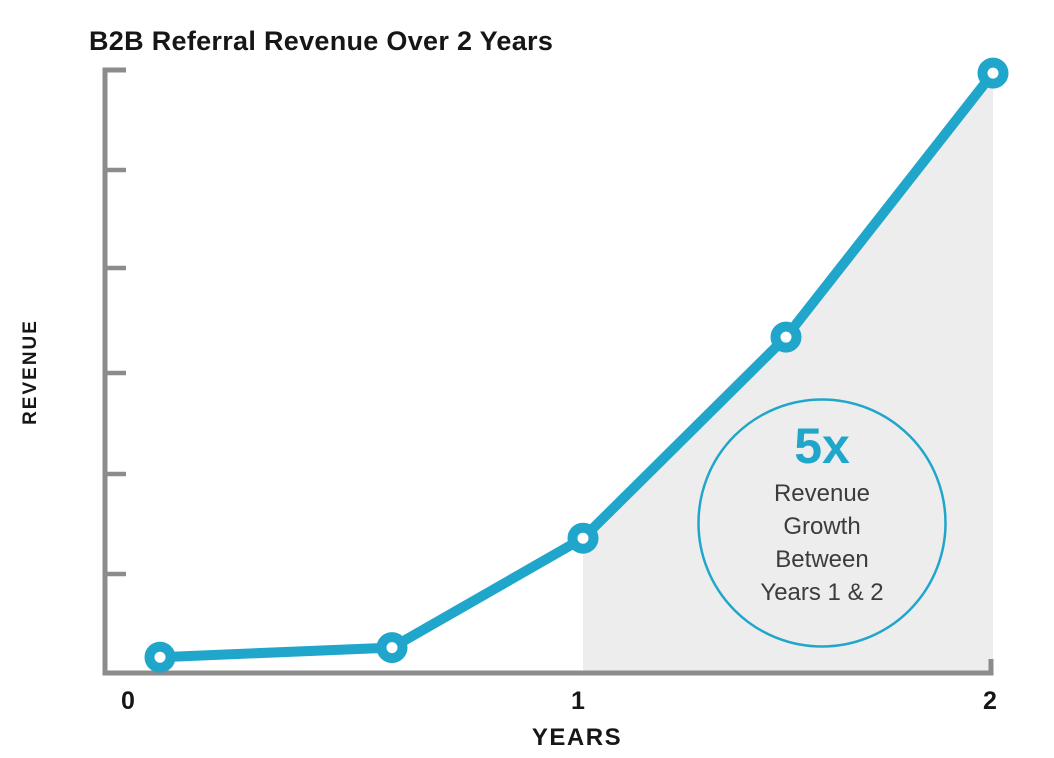  I want to click on y-axis-label: REVENUE, so click(30, 372).